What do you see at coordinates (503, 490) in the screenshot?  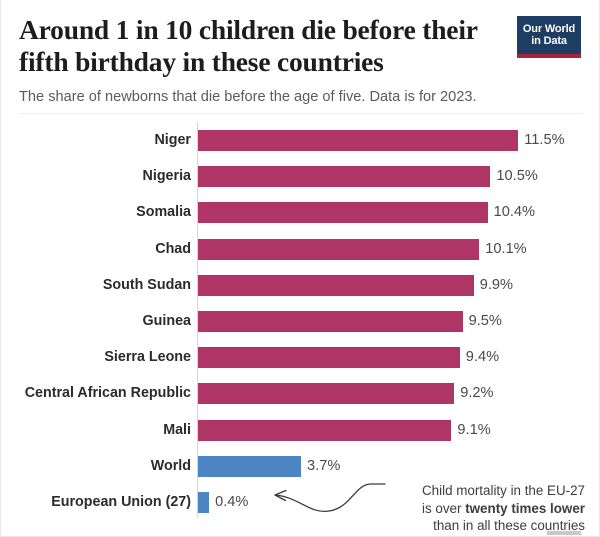 I see `annotation-line-1: Child mortality in the EU-27` at bounding box center [503, 490].